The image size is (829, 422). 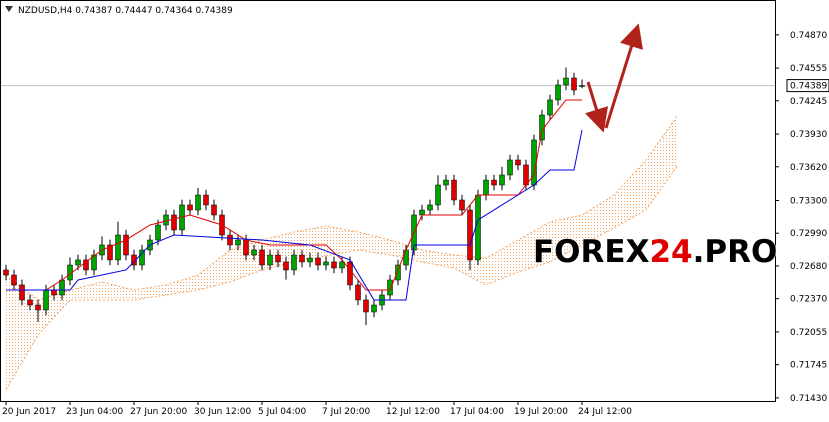 What do you see at coordinates (282, 412) in the screenshot?
I see `x-tick-label: 5 Jul 04:00` at bounding box center [282, 412].